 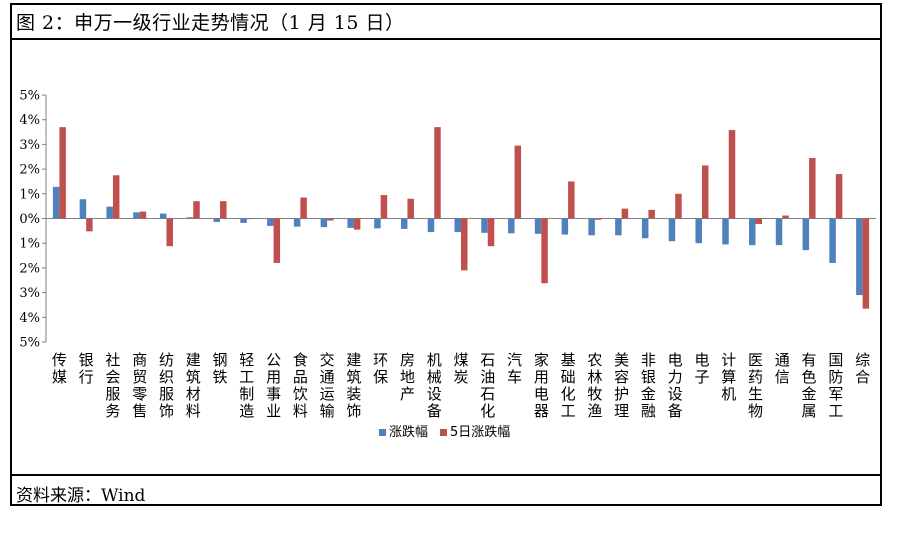 What do you see at coordinates (81, 496) in the screenshot?
I see `source-note: 资料来源：Wind` at bounding box center [81, 496].